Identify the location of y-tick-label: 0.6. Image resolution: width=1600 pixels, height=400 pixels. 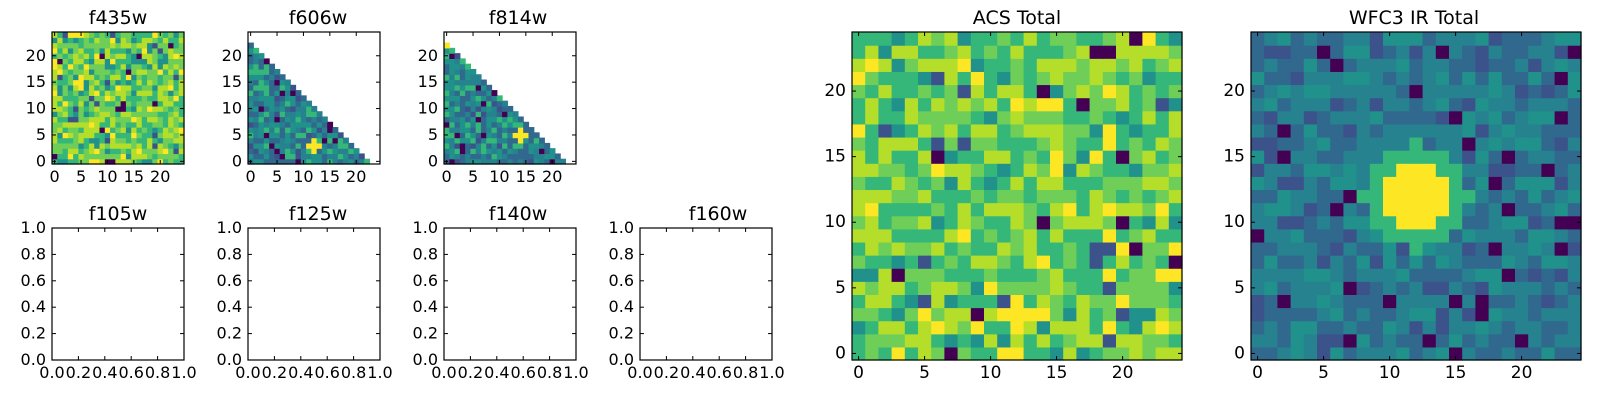
(33, 280).